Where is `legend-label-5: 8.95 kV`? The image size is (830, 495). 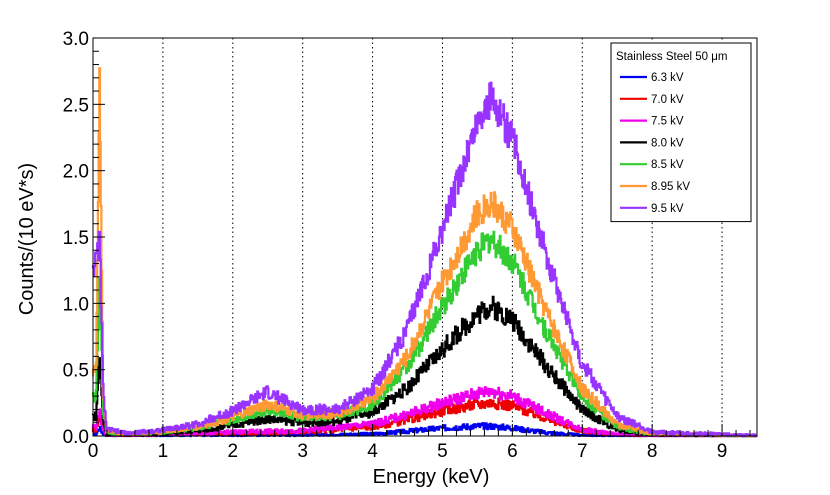
legend-label-5: 8.95 kV is located at coordinates (670, 187).